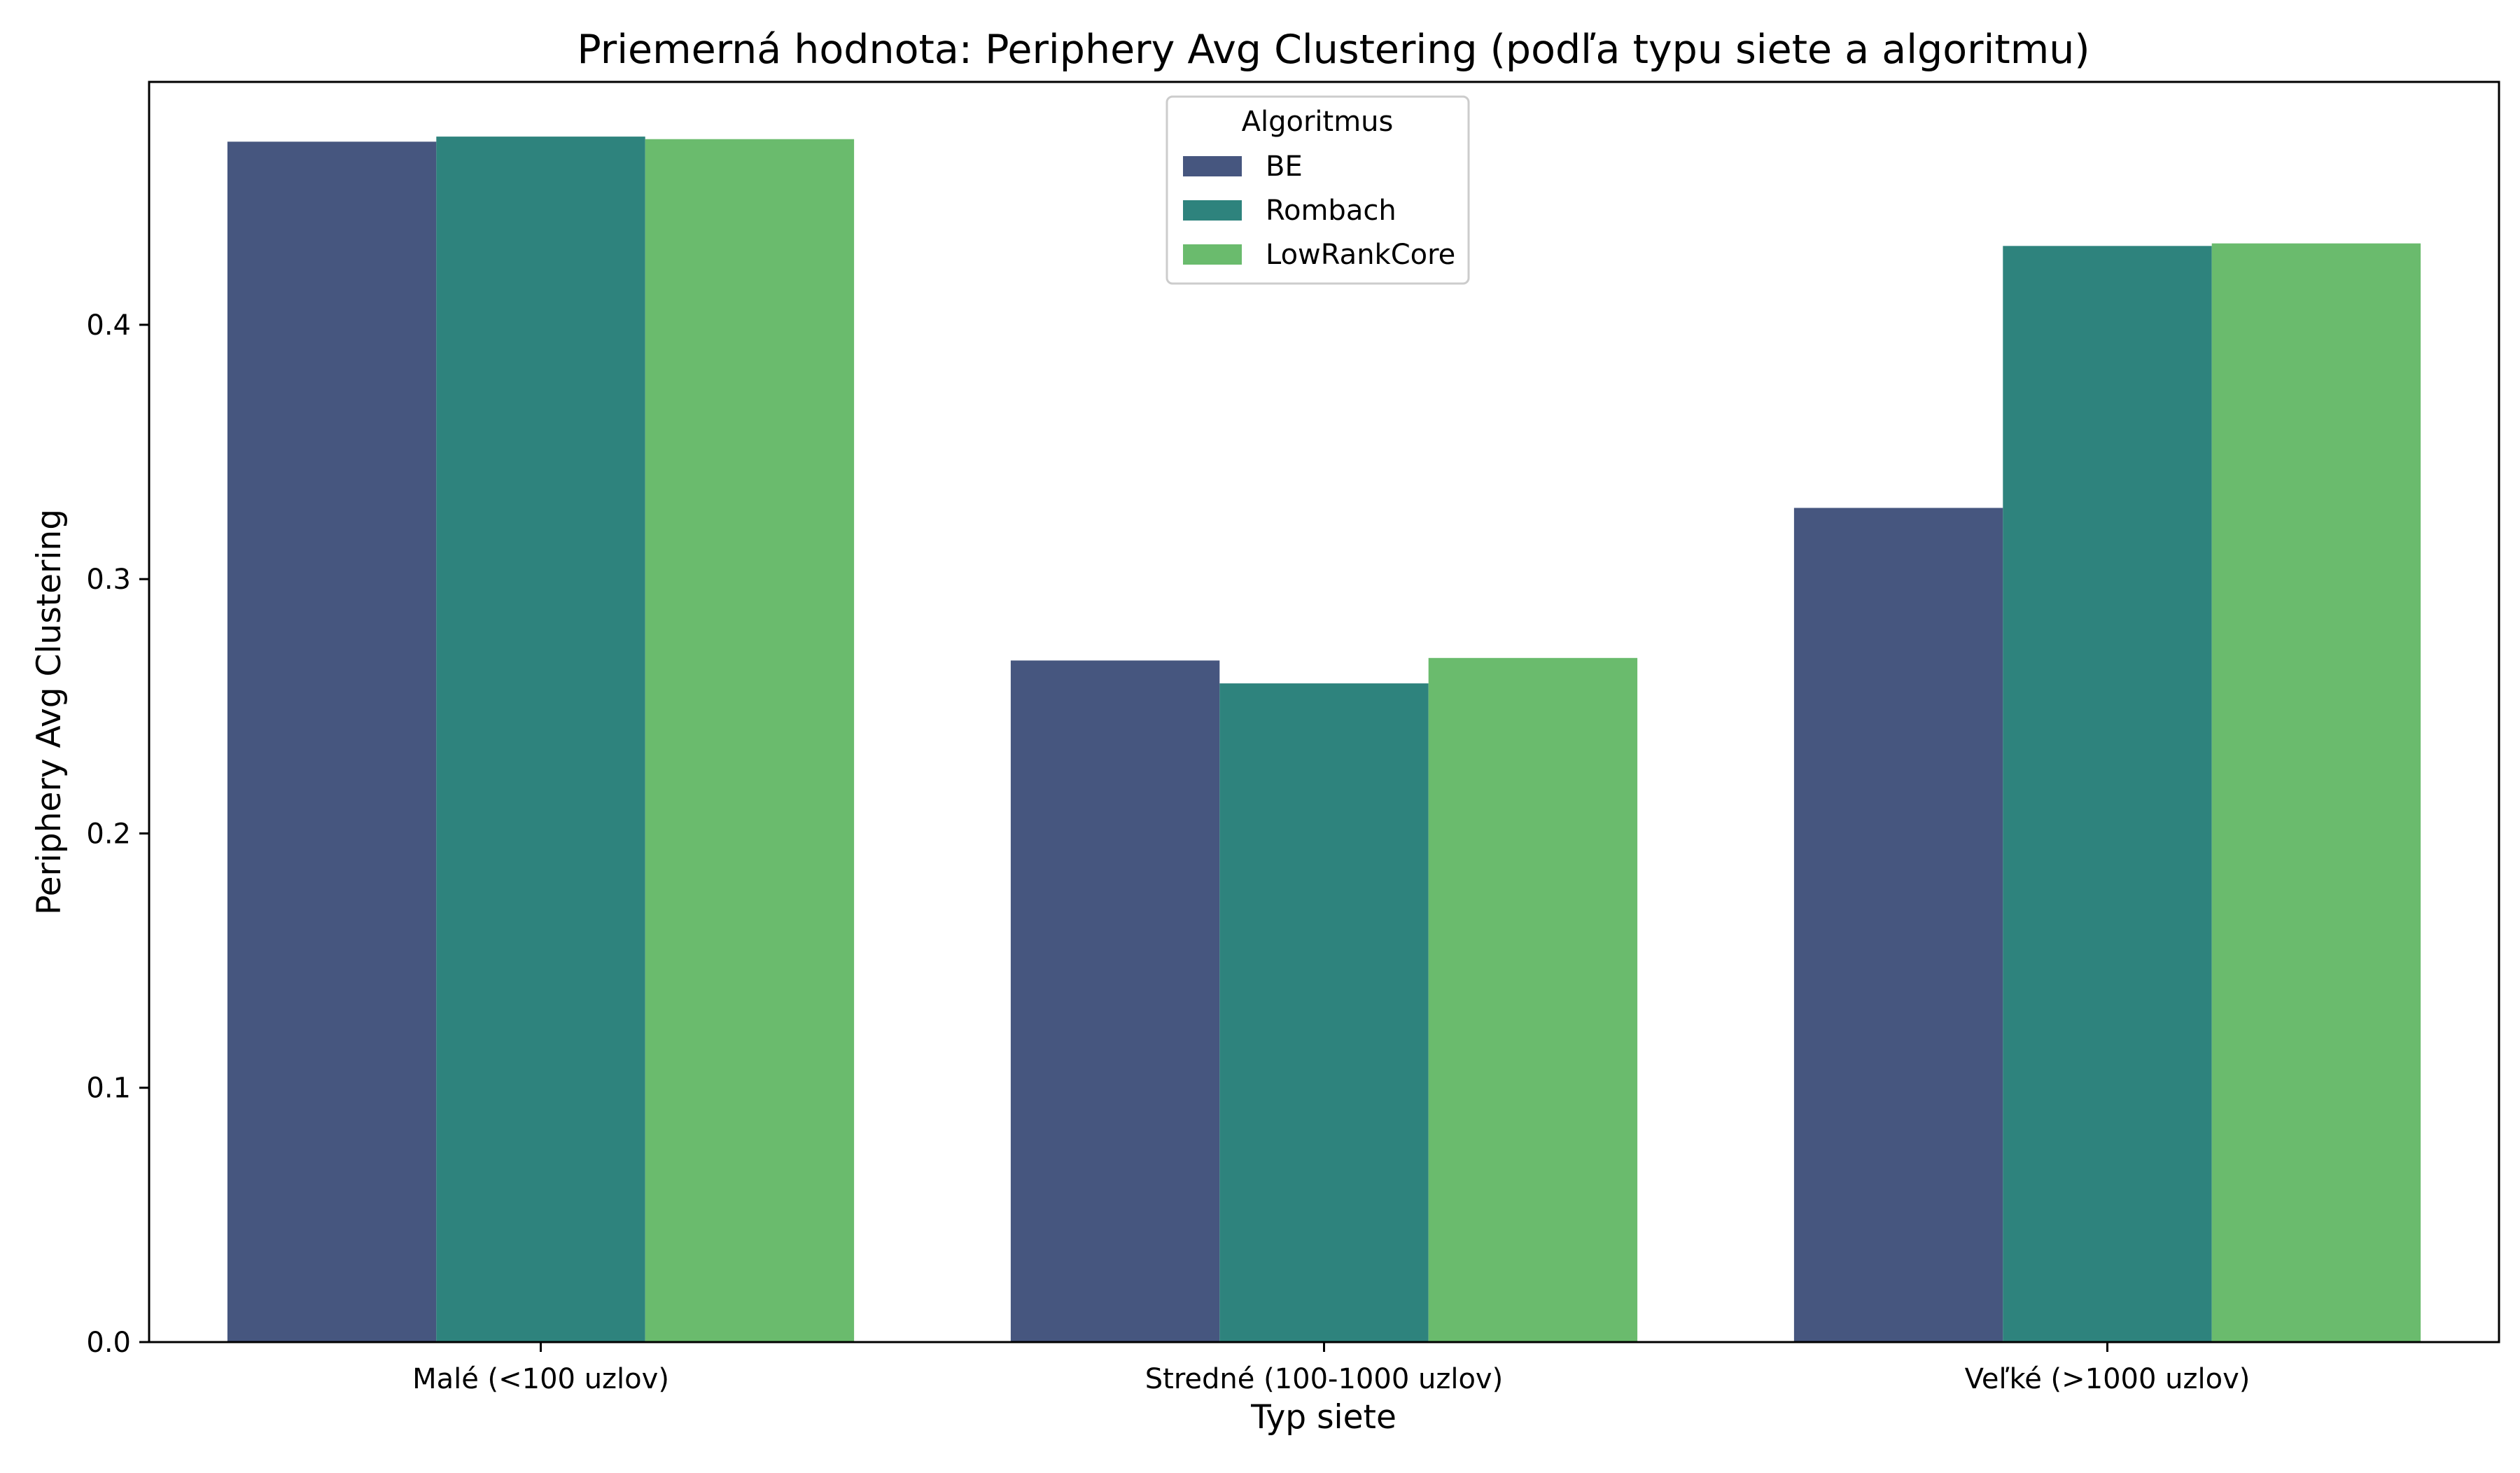  Describe the element at coordinates (1318, 122) in the screenshot. I see `legend-title: Algoritmus` at that location.